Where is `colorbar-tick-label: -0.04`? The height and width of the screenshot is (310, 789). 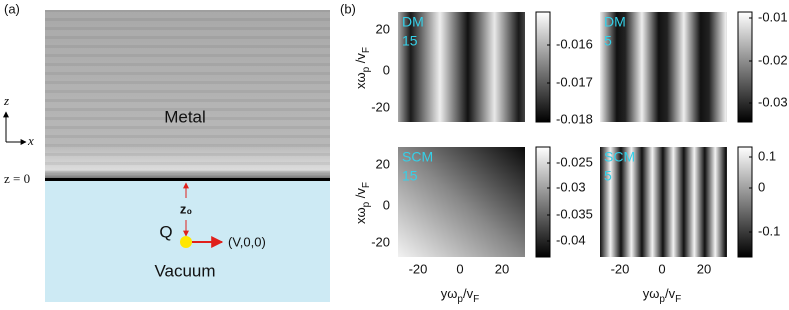
colorbar-tick-label: -0.04 is located at coordinates (571, 239).